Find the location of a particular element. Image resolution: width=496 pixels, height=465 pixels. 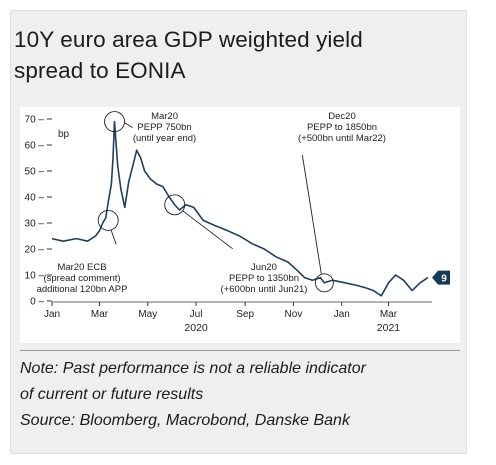

x-tick-label: Jul is located at coordinates (196, 314).